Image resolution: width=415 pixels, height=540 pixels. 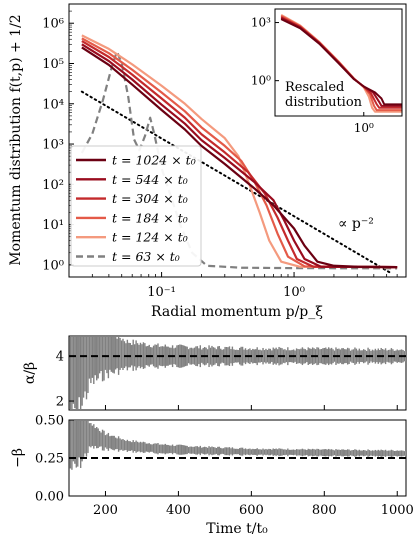 What do you see at coordinates (364, 128) in the screenshot?
I see `inset-x-tick-label: 10⁰` at bounding box center [364, 128].